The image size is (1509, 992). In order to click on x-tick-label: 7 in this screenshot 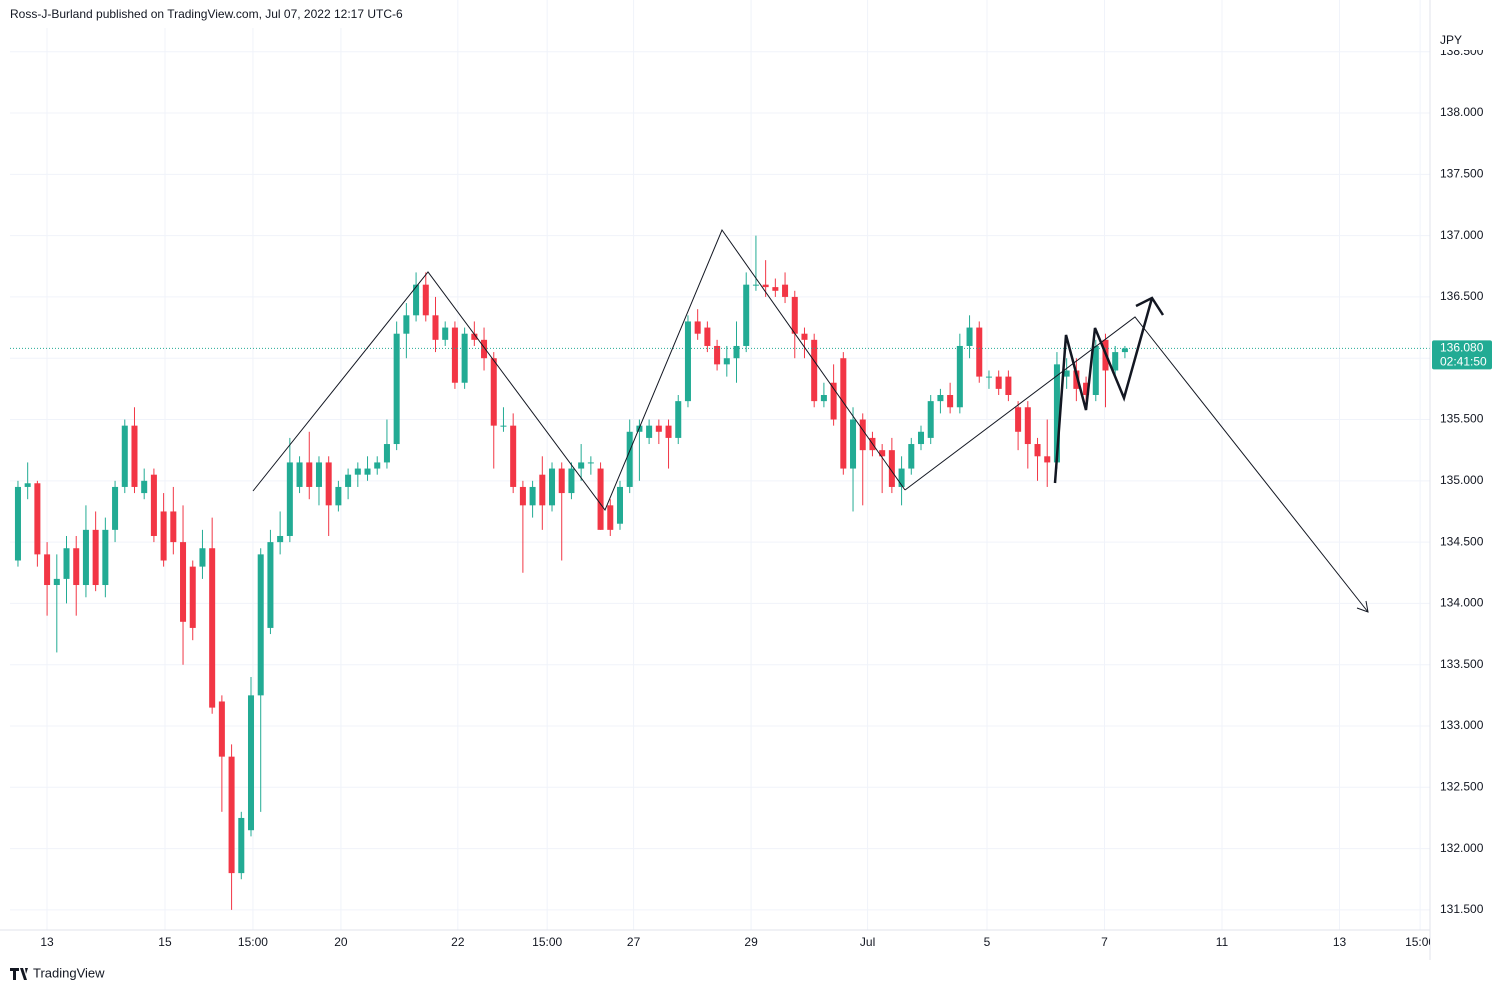, I will do `click(1104, 942)`.